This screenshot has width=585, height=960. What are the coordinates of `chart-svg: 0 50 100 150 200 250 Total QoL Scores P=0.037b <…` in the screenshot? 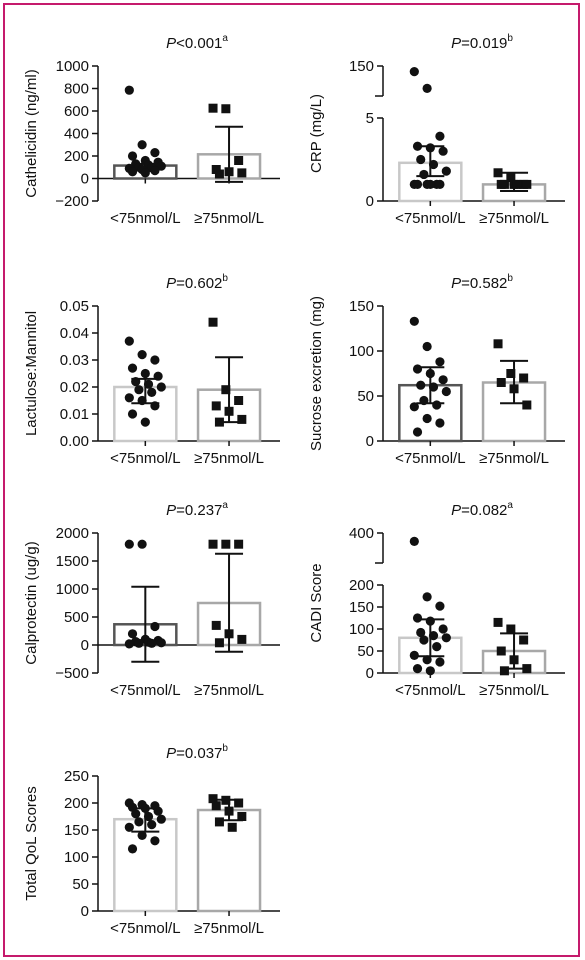 It's located at (151, 840).